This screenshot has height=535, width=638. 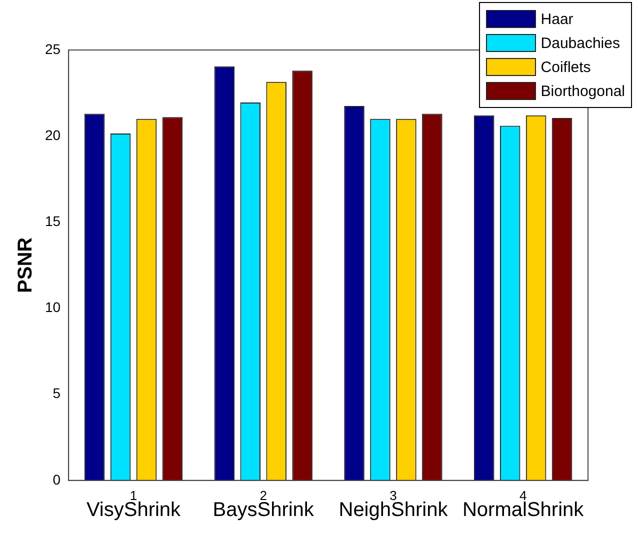 What do you see at coordinates (52, 134) in the screenshot?
I see `y-tick-label: 20` at bounding box center [52, 134].